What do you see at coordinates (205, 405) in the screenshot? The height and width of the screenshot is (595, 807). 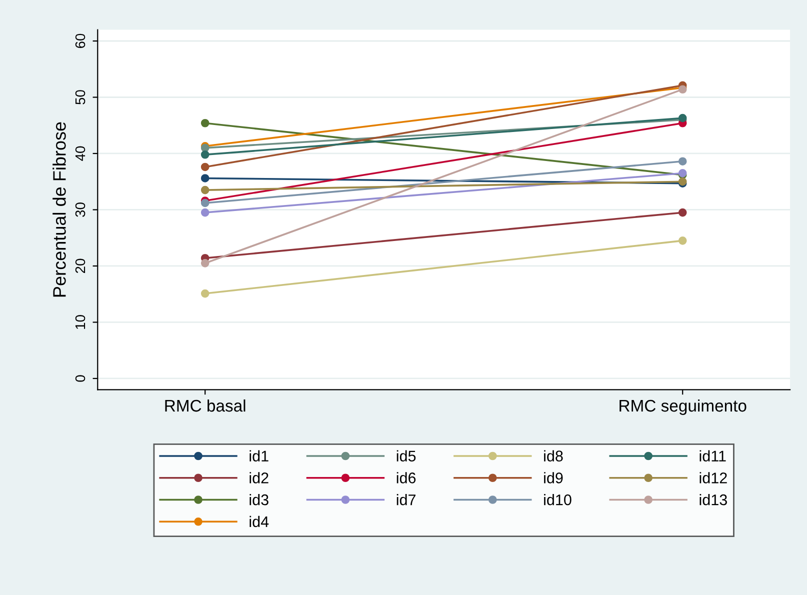 I see `x-tick-label: RMC basal` at bounding box center [205, 405].